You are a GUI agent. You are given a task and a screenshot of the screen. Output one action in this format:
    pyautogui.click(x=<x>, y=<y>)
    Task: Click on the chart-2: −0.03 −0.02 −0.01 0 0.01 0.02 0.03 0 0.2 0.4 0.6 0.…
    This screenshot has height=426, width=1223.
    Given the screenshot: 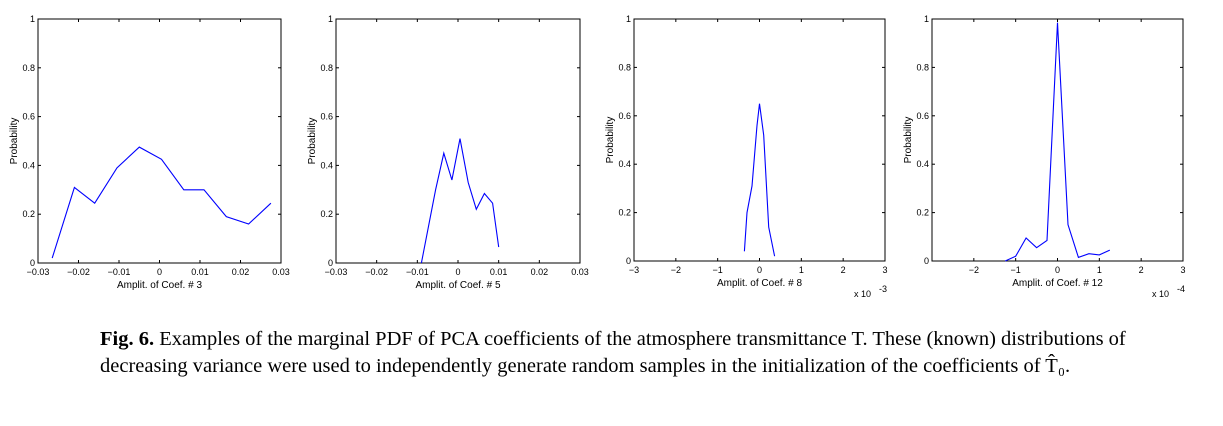 What is the action you would take?
    pyautogui.click(x=448, y=152)
    